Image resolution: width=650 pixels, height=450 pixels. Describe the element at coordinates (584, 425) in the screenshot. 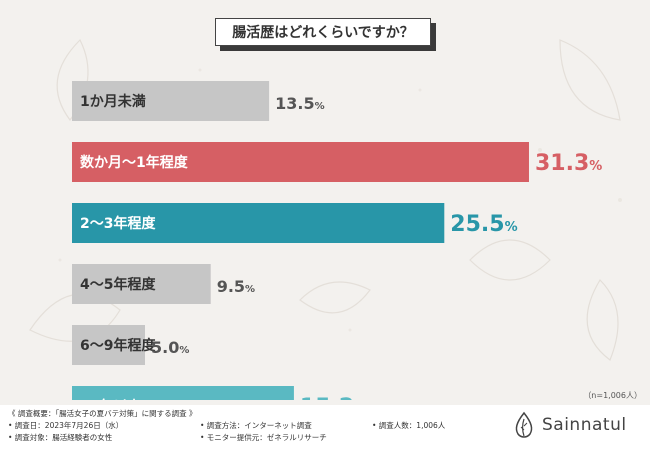

I see `brand-name: Sainnatul` at that location.